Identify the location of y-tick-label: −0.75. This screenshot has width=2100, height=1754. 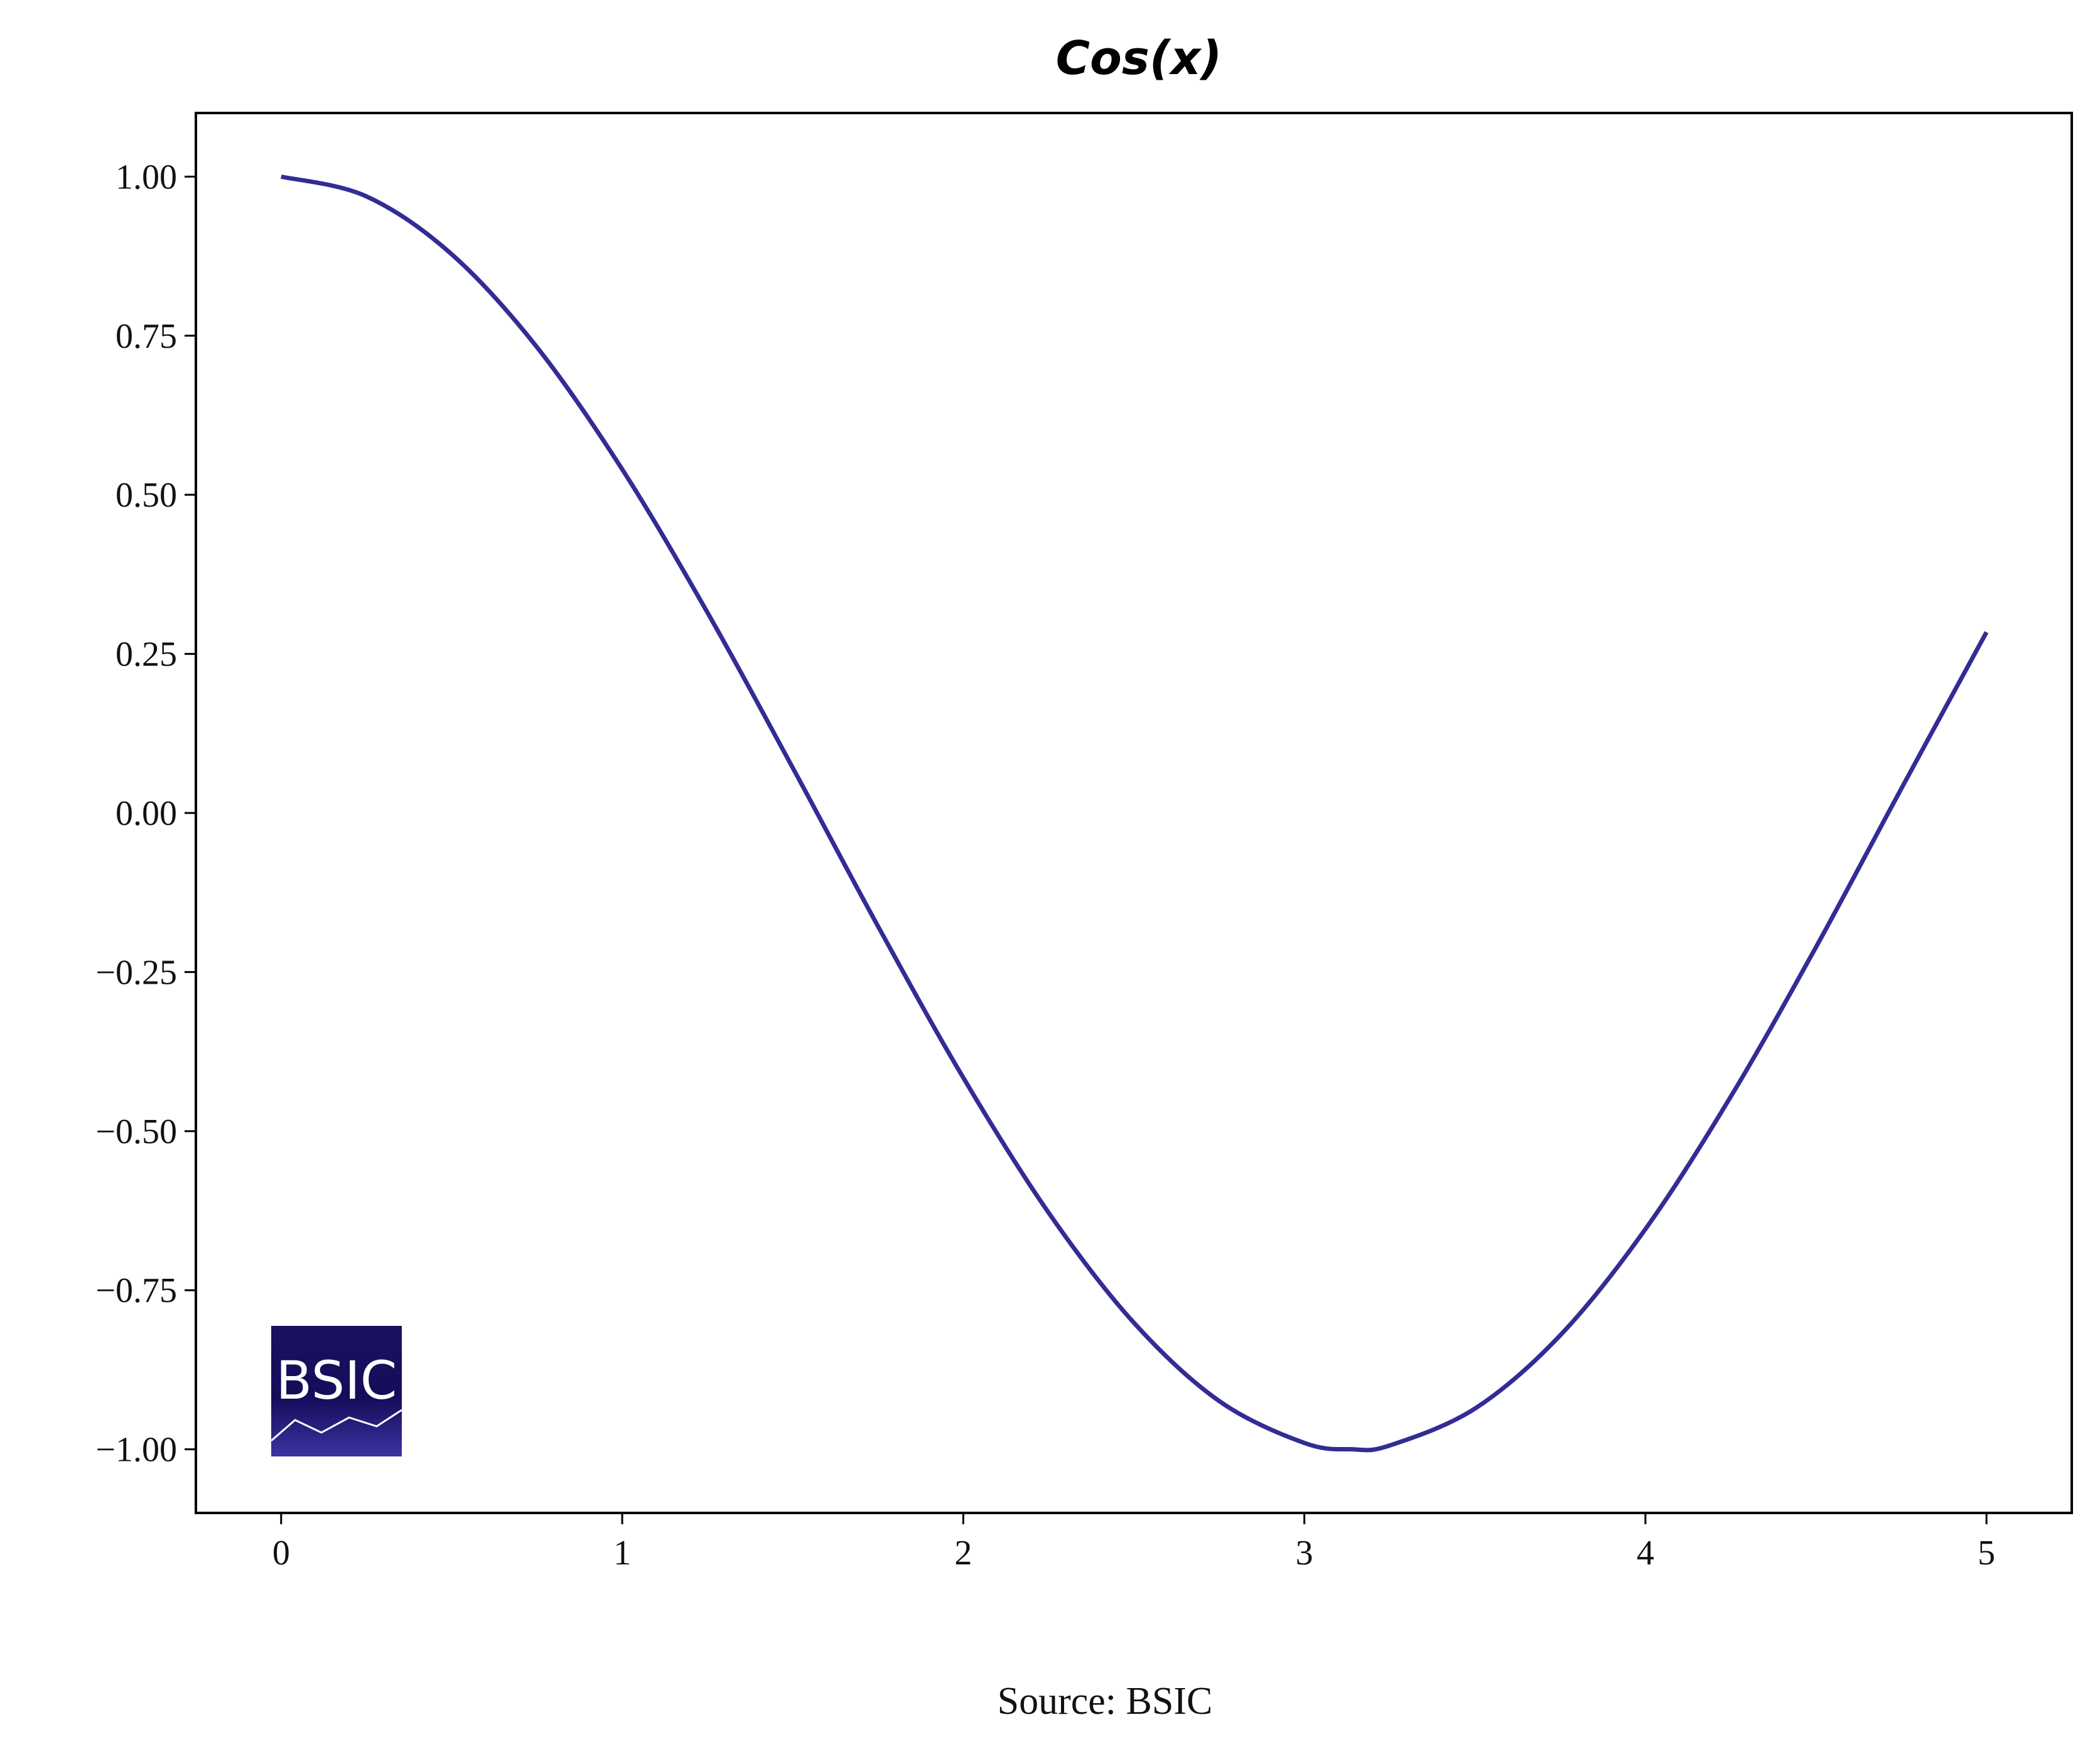
(136, 1290).